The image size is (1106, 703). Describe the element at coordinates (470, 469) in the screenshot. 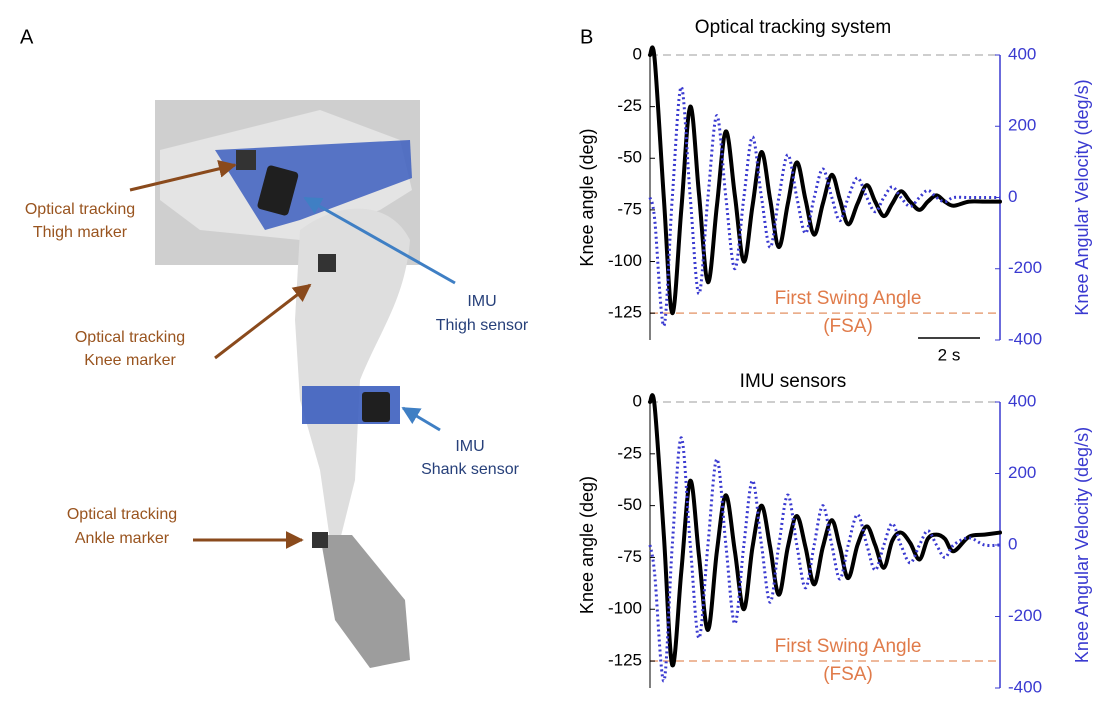

I see `label: Shank sensor` at that location.